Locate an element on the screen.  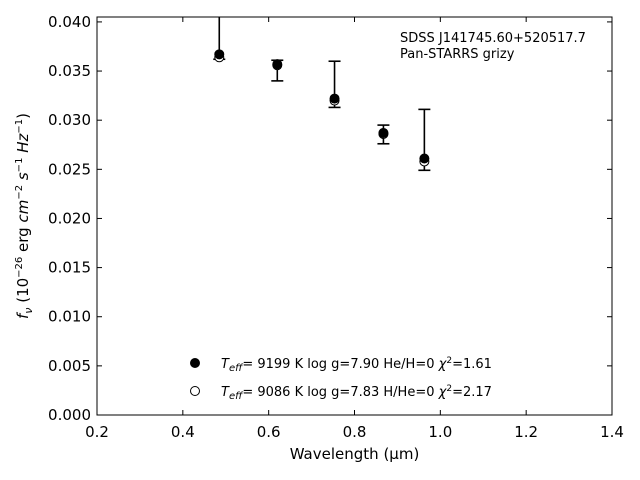
y-tick-label: 0.025 is located at coordinates (69, 169).